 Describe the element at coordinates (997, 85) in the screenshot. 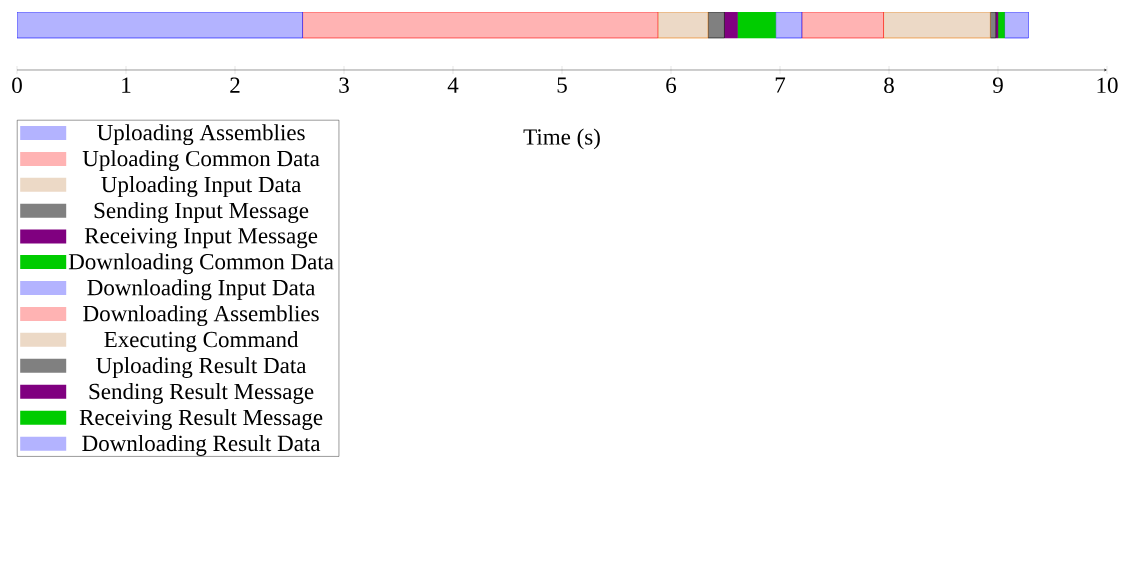

I see `x-tick-label: 9` at that location.